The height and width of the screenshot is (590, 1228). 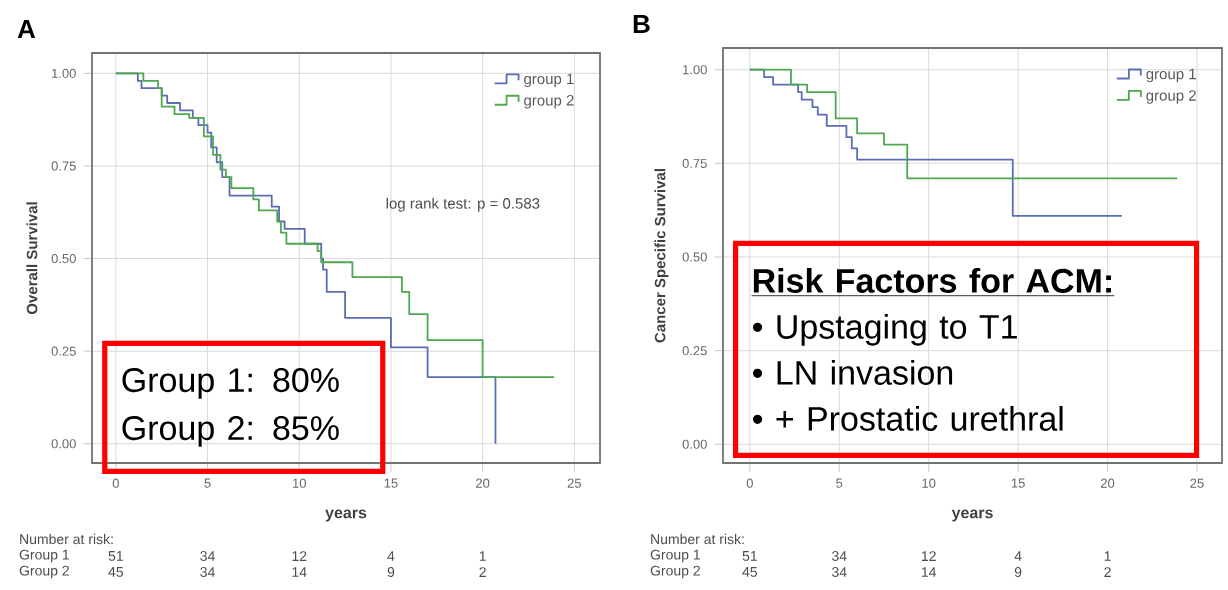 What do you see at coordinates (463, 204) in the screenshot?
I see `annotation: log rank test: p = 0.583` at bounding box center [463, 204].